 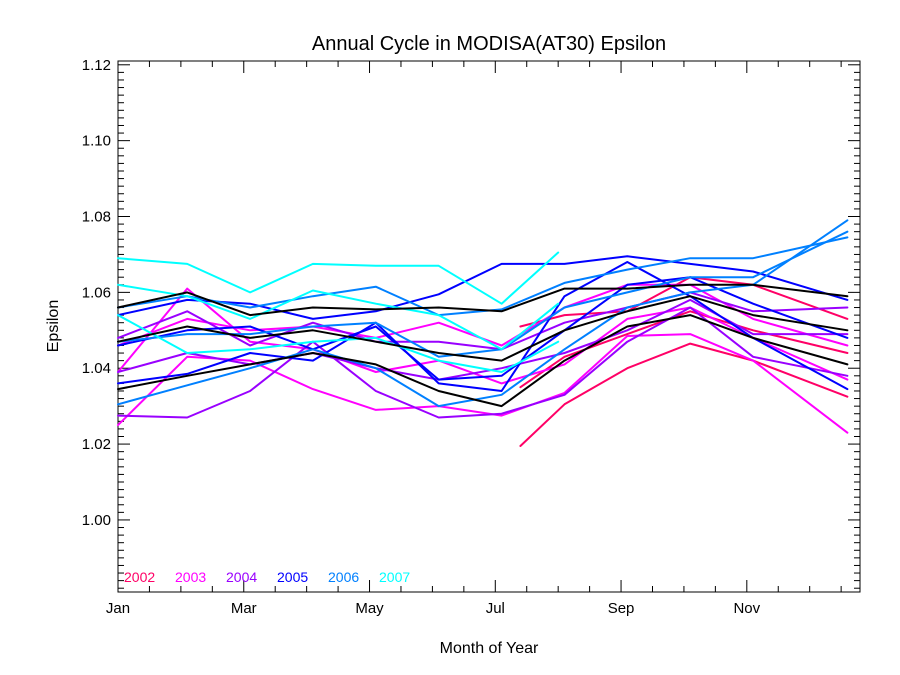 What do you see at coordinates (96, 217) in the screenshot?
I see `y-tick-label: 1.08` at bounding box center [96, 217].